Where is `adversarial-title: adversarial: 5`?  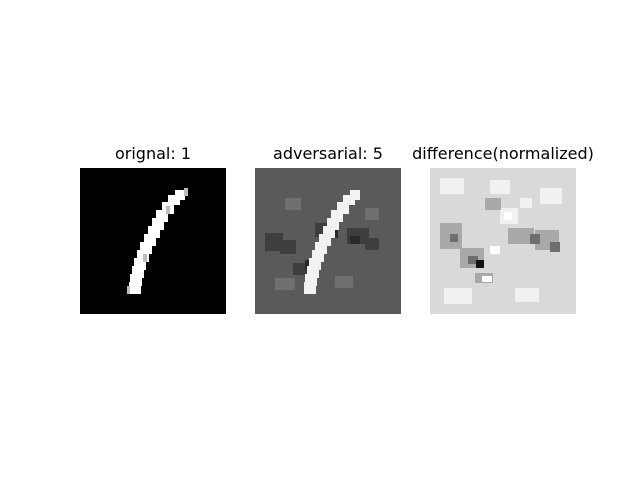 adversarial-title: adversarial: 5 is located at coordinates (328, 153).